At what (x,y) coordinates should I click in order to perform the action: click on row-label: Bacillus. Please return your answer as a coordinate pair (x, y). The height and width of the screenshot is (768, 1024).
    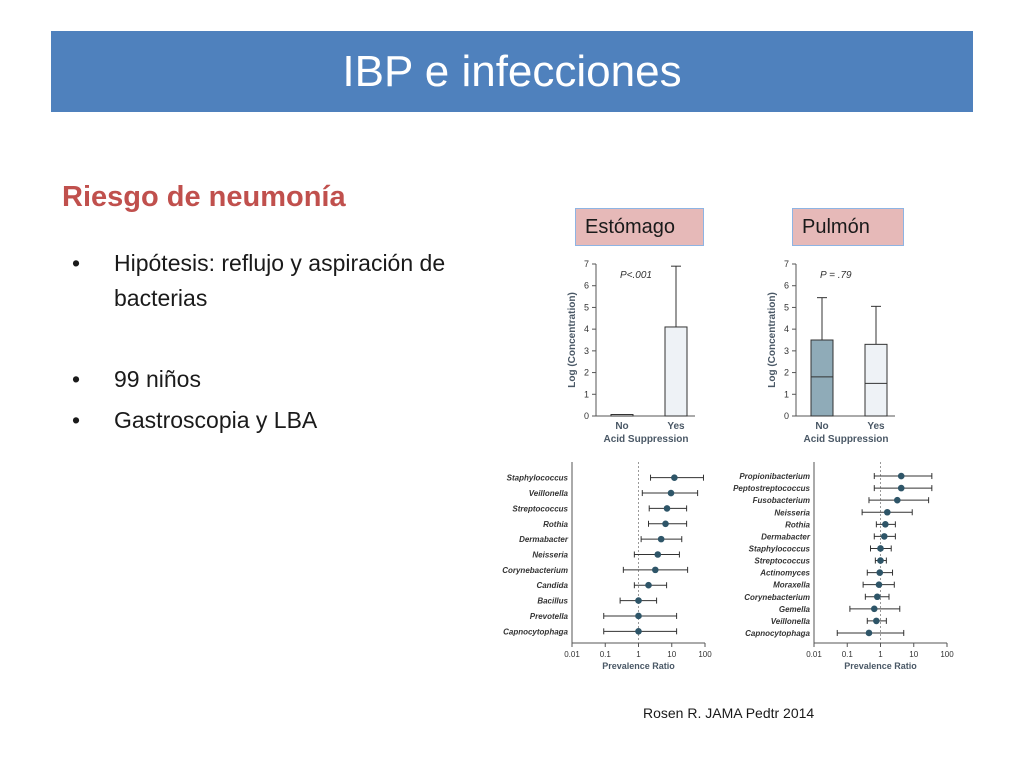
    Looking at the image, I should click on (552, 601).